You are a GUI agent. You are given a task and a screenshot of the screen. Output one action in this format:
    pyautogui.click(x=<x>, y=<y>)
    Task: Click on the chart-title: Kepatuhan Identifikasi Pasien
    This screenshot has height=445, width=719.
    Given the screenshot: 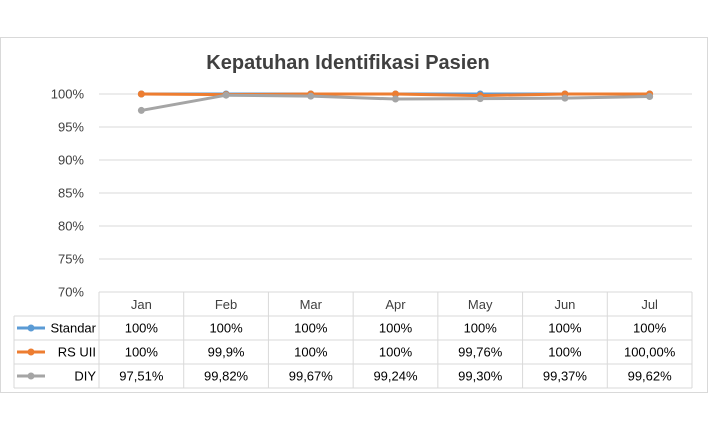 What is the action you would take?
    pyautogui.click(x=347, y=63)
    